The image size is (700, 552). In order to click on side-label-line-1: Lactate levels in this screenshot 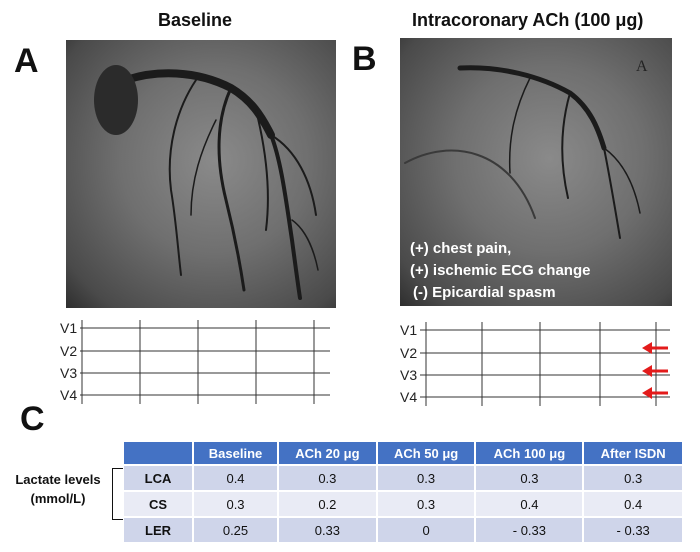, I will do `click(58, 479)`.